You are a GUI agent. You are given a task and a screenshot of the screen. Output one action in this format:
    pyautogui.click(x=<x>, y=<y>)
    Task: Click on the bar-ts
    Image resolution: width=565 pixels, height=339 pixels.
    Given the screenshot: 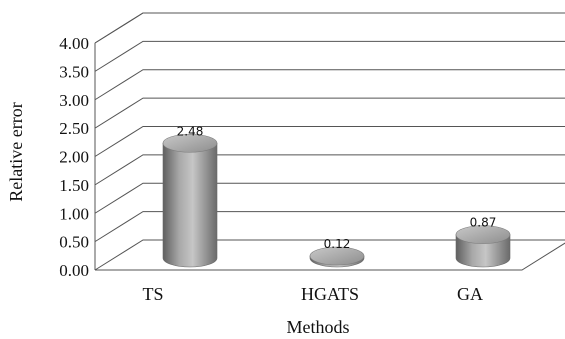 What is the action you would take?
    pyautogui.click(x=190, y=200)
    